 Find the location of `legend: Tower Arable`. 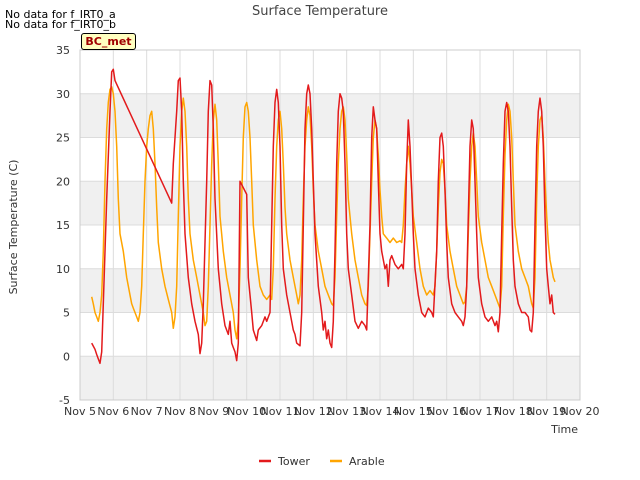

legend: Tower Arable is located at coordinates (322, 461).